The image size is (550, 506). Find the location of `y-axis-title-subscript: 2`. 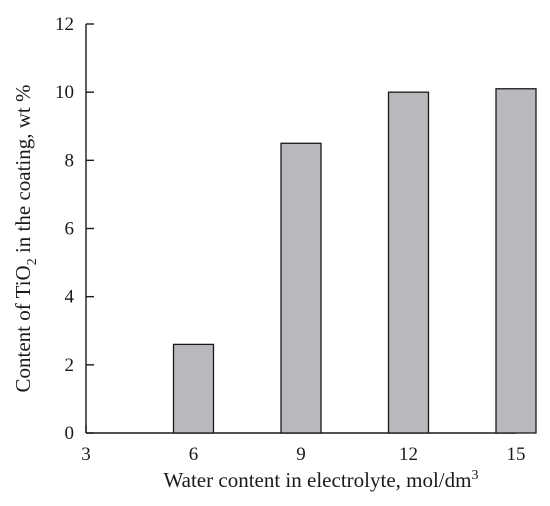

y-axis-title-subscript: 2 is located at coordinates (32, 261).